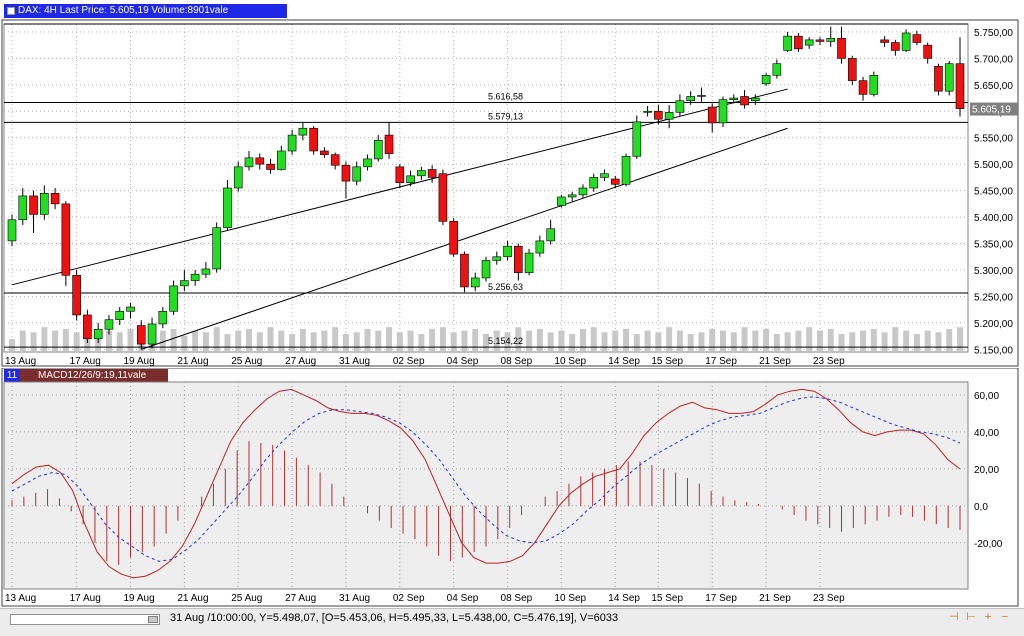 Image resolution: width=1024 pixels, height=636 pixels. Describe the element at coordinates (505, 341) in the screenshot. I see `level-label: 5.154,22` at that location.